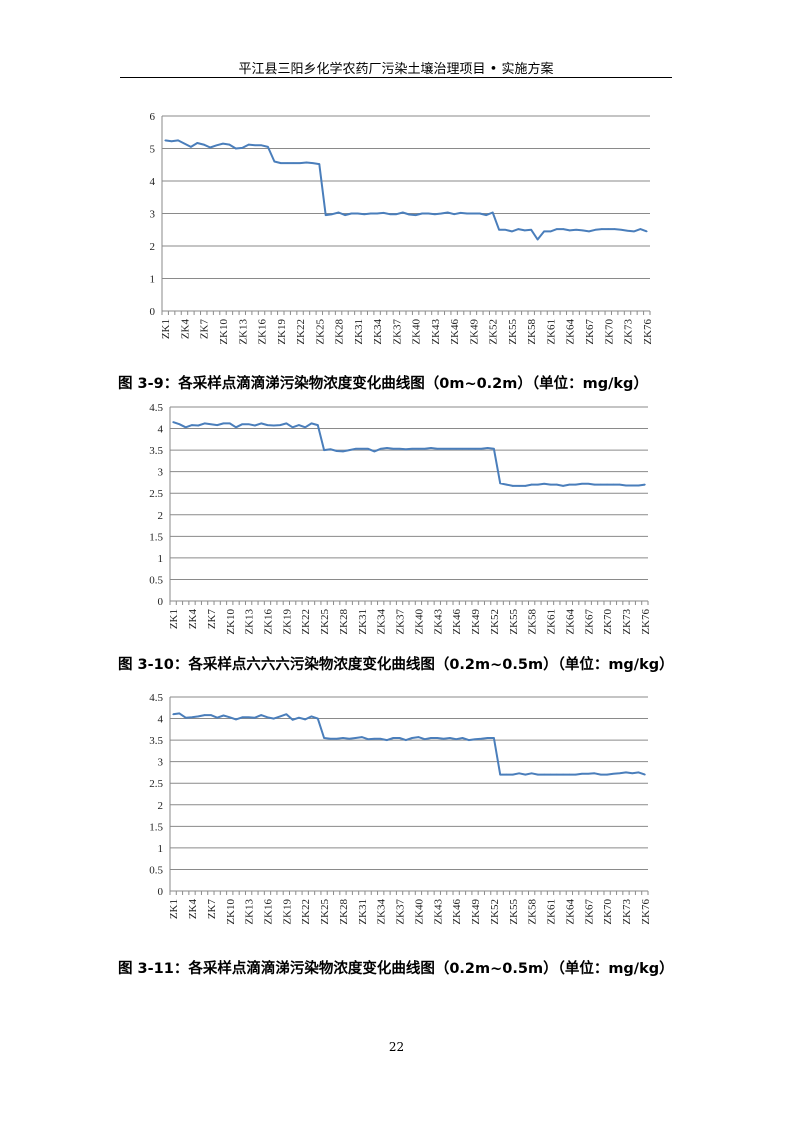 This screenshot has width=793, height=1122. What do you see at coordinates (457, 912) in the screenshot?
I see `x-tick-label: ZK46` at bounding box center [457, 912].